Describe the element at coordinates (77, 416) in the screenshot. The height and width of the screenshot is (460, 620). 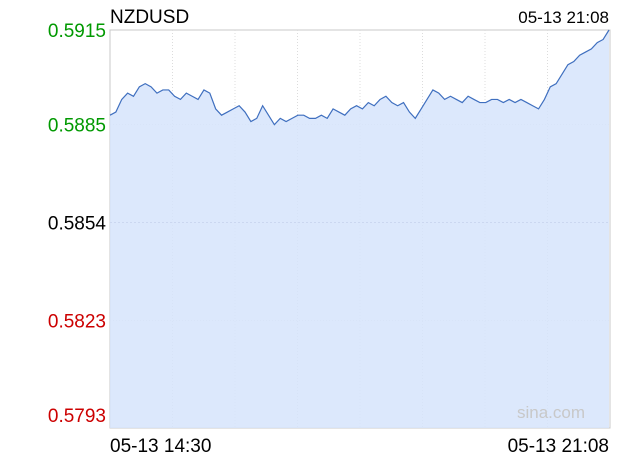
I see `y-tick-label: 0.5793` at that location.